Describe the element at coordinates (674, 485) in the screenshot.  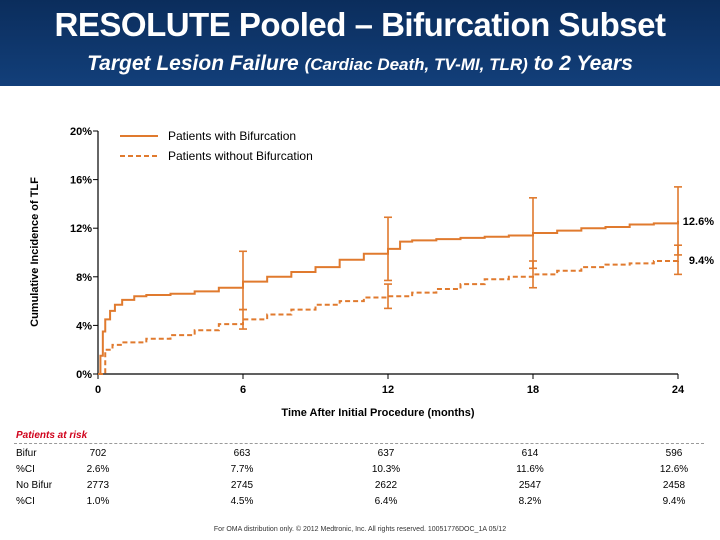
I see `at-risk-cell: 2458` at that location.